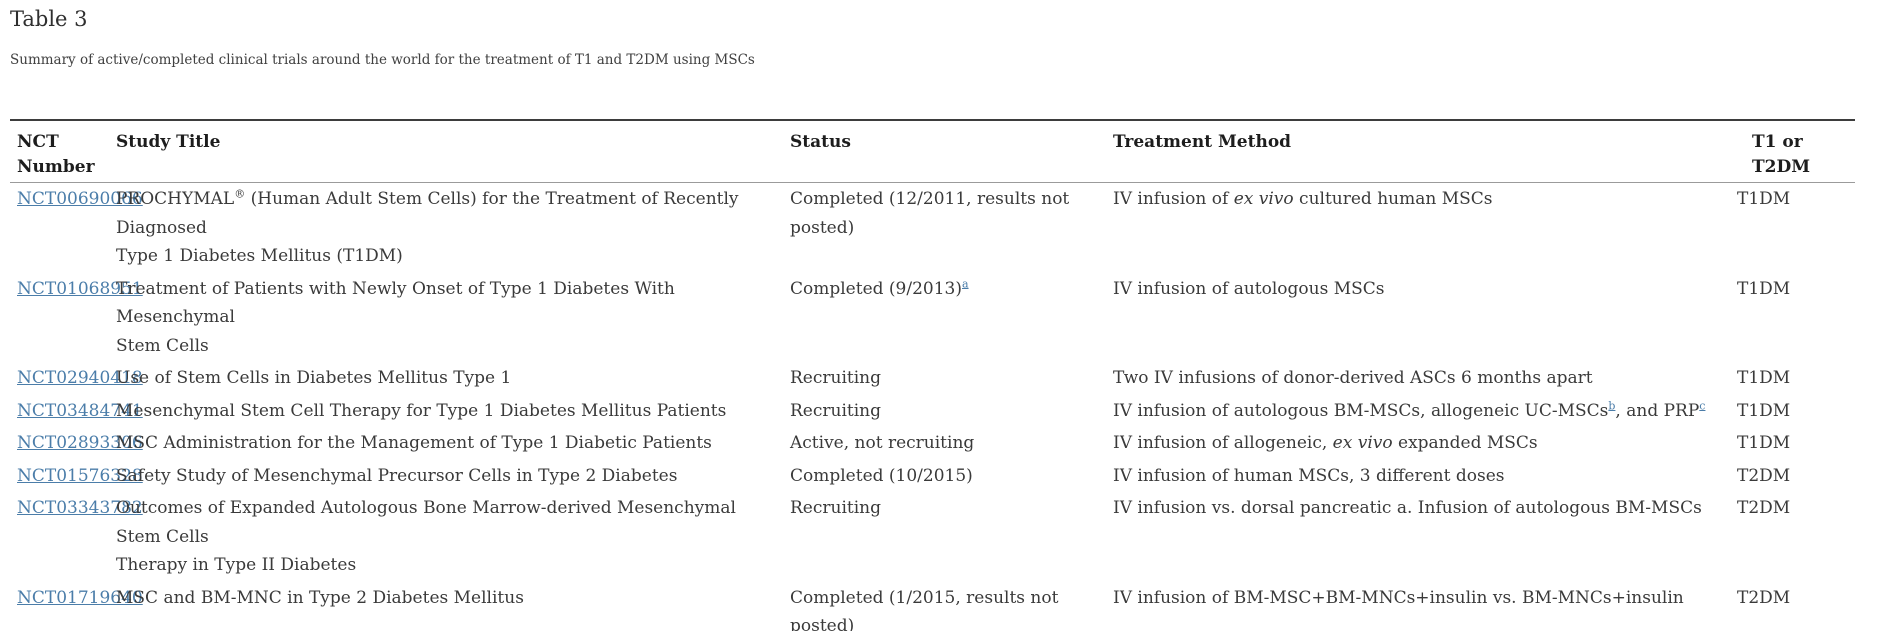  What do you see at coordinates (1249, 288) in the screenshot?
I see `text-segment: IV infusion of autologous MSCs` at bounding box center [1249, 288].